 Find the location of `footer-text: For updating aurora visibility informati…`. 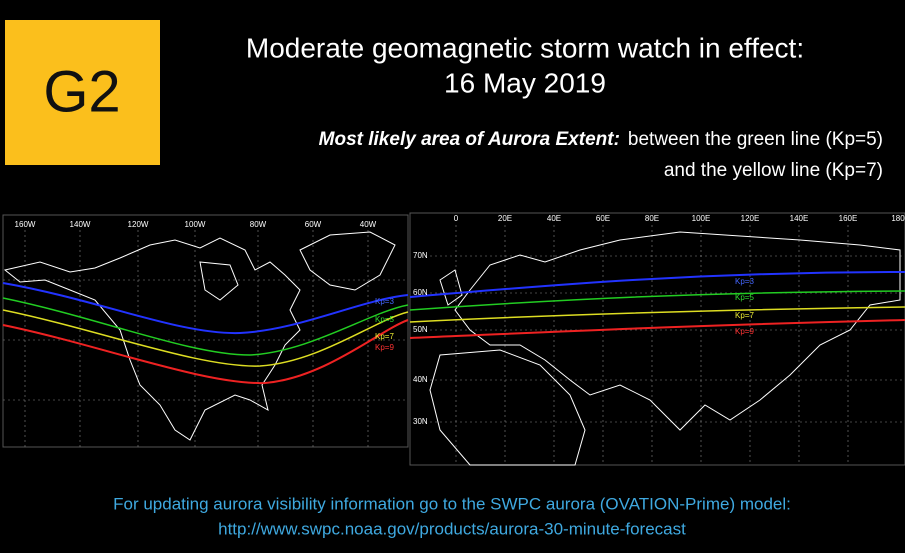

footer-text: For updating aurora visibility informati… is located at coordinates (452, 503).